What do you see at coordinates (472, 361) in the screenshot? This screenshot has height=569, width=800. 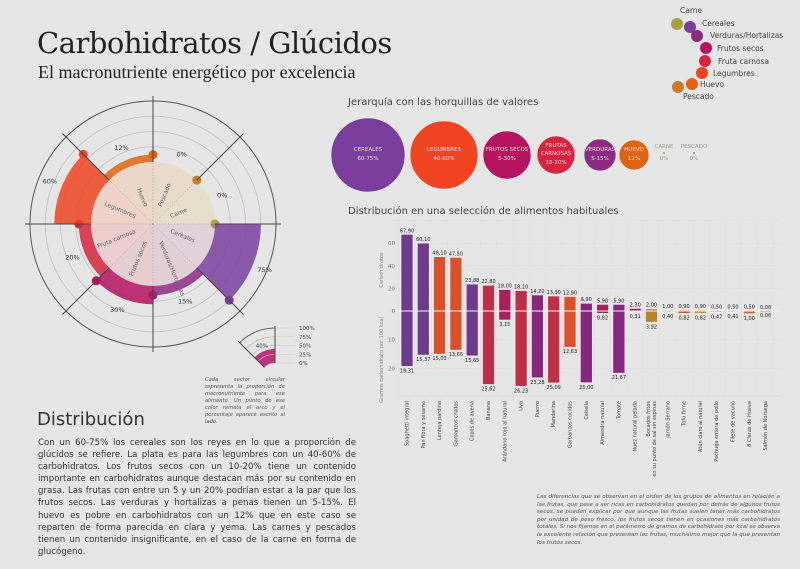 I see `bar-value-label-bottom: 15,65` at bounding box center [472, 361].